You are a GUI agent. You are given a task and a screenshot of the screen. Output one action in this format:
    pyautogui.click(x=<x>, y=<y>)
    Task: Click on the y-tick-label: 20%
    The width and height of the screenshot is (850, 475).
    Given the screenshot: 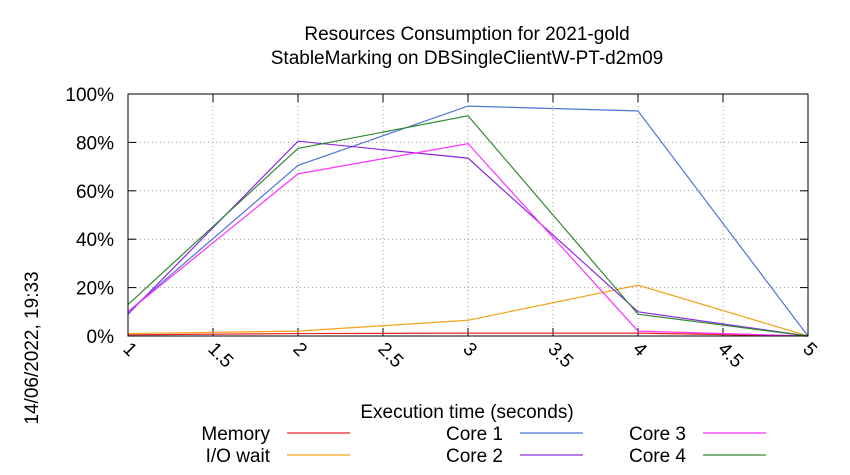 What is the action you would take?
    pyautogui.click(x=95, y=289)
    